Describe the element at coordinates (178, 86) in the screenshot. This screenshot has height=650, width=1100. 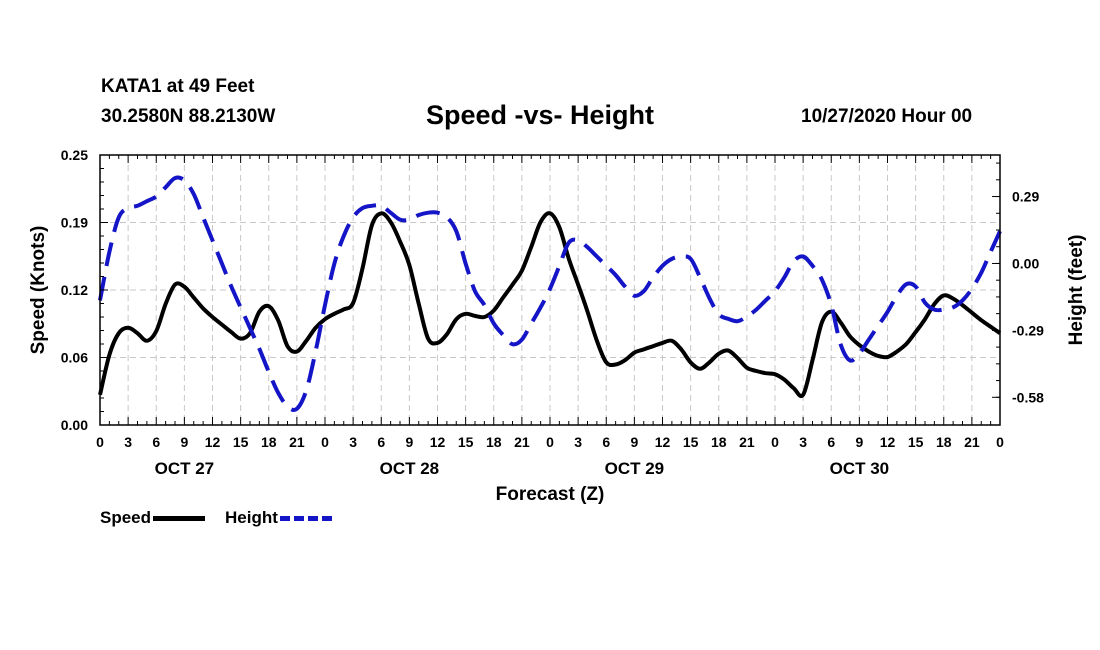
I see `station-label: KATA1 at 49 Feet` at that location.